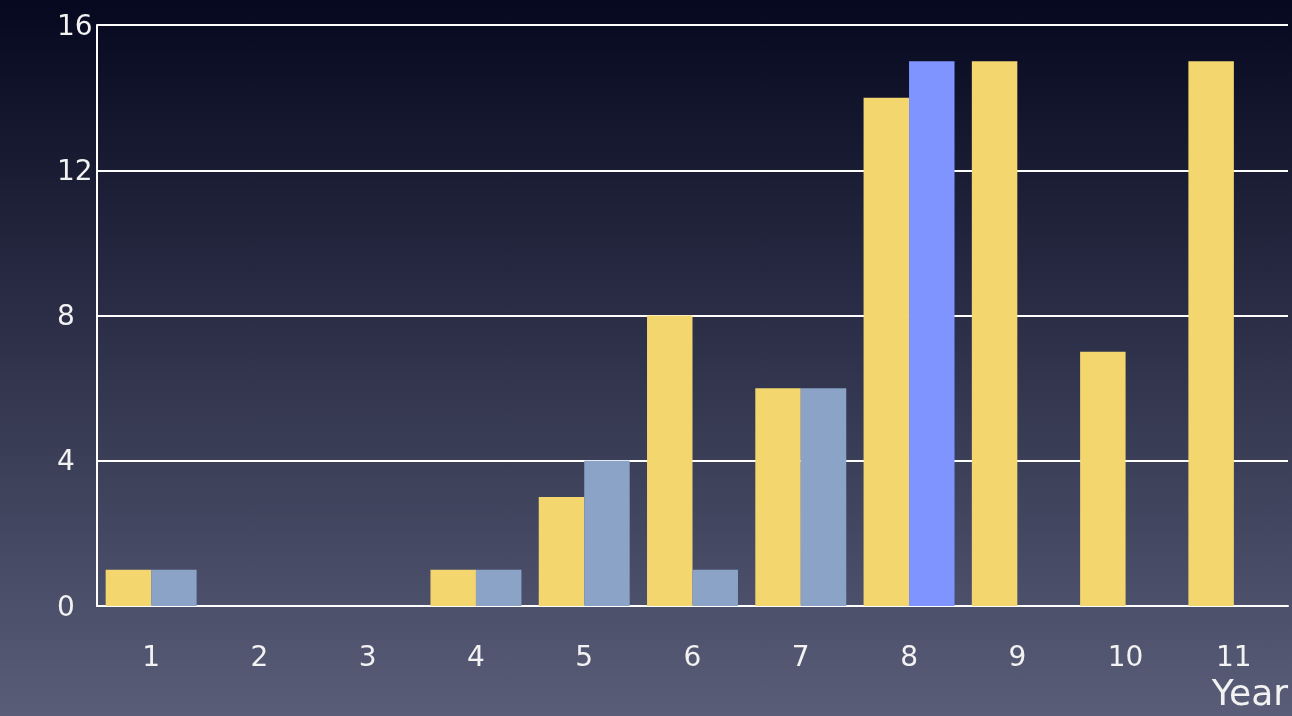 The width and height of the screenshot is (1292, 716). What do you see at coordinates (1125, 656) in the screenshot?
I see `x-tick-label: 10` at bounding box center [1125, 656].